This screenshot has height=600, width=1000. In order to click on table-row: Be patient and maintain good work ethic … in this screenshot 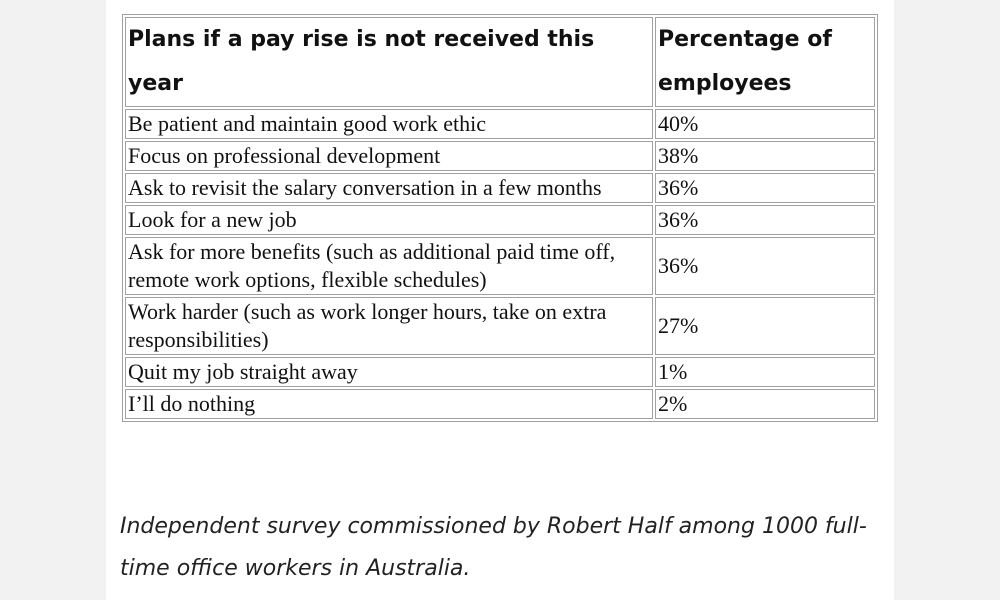, I will do `click(500, 124)`.